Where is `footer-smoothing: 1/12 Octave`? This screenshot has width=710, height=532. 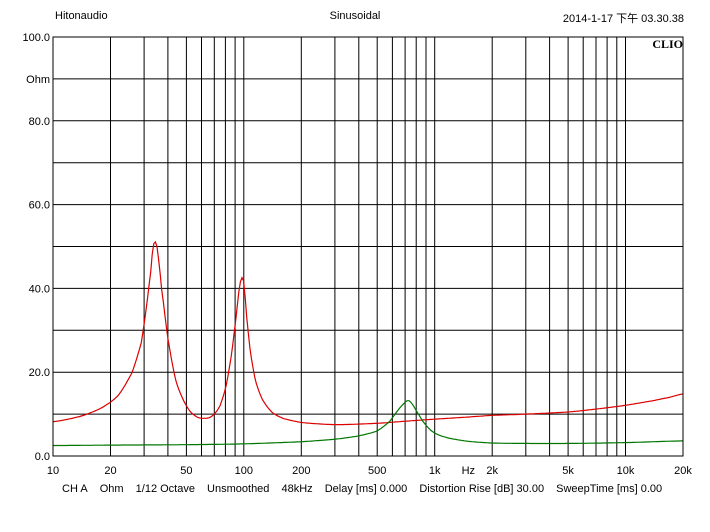
footer-smoothing: 1/12 Octave is located at coordinates (165, 489).